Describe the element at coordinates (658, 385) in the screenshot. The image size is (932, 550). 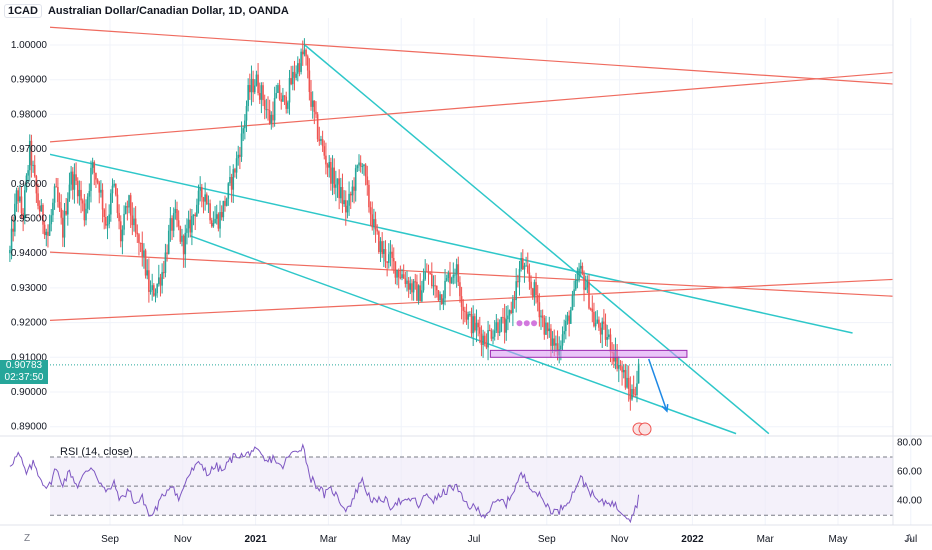
I see `projection-arrow` at that location.